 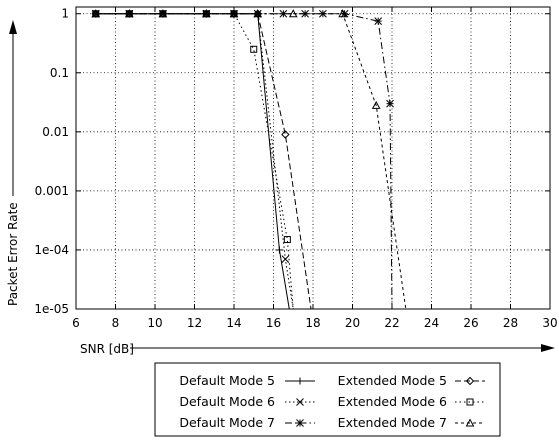 What do you see at coordinates (13, 27) in the screenshot?
I see `y-axis-arrowhead` at bounding box center [13, 27].